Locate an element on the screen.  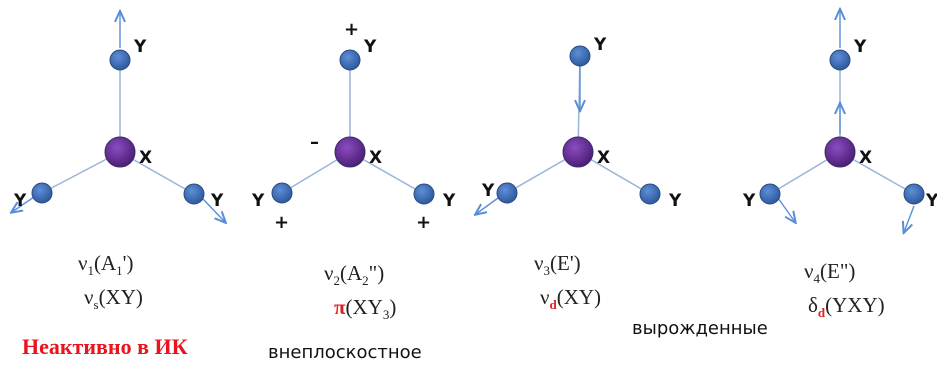
molecule-nu4: Y X Y Y is located at coordinates (839, 121).